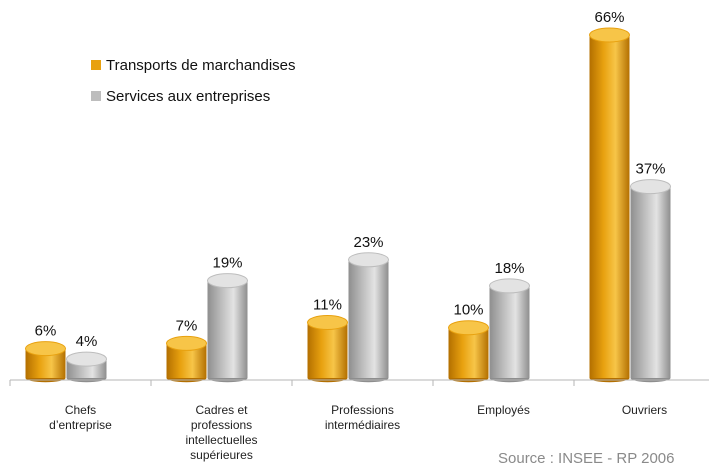 This screenshot has width=709, height=474. I want to click on value-label: 11%, so click(327, 305).